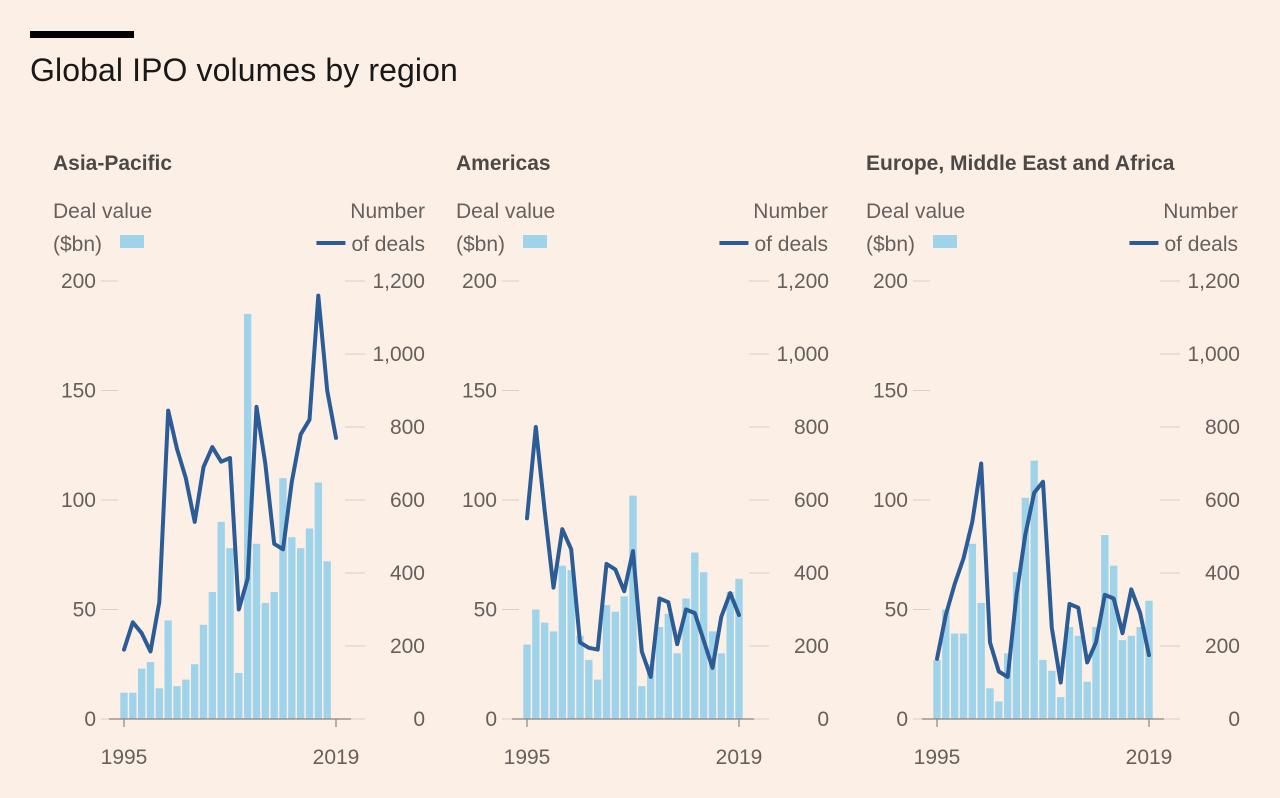 This screenshot has height=798, width=1280. What do you see at coordinates (1020, 163) in the screenshot?
I see `panel-title: Europe, Middle East and Africa` at bounding box center [1020, 163].